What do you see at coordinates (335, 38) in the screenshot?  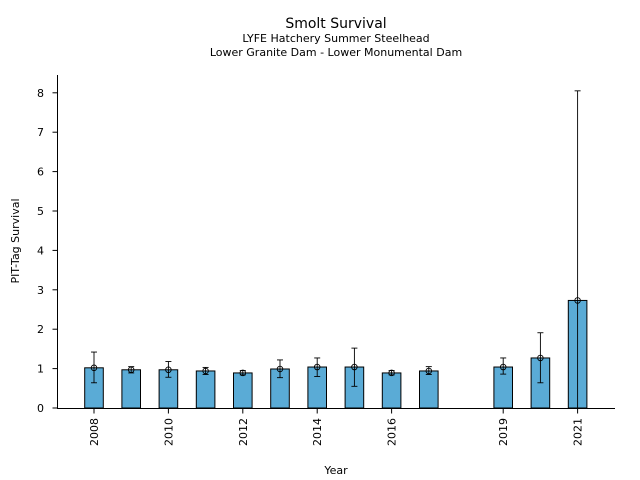 I see `chart-subtitle-line-1: LYFE Hatchery Summer Steelhead` at bounding box center [335, 38].